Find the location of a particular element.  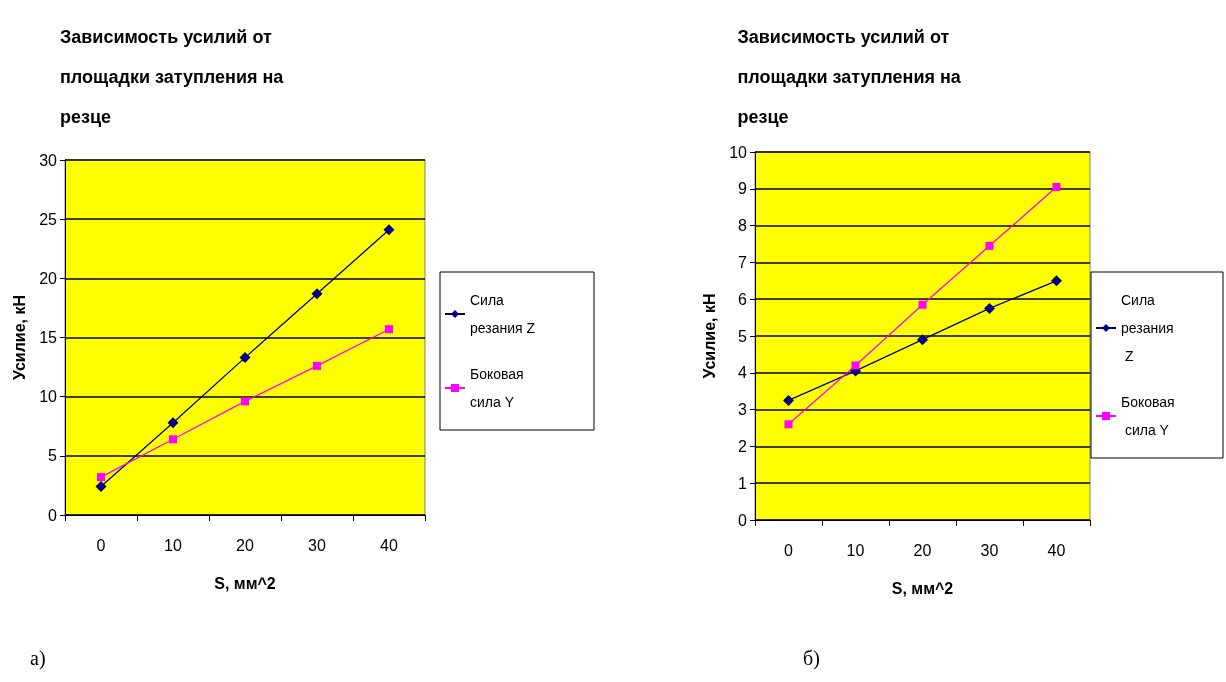

y-tick-label: 7 is located at coordinates (743, 262).